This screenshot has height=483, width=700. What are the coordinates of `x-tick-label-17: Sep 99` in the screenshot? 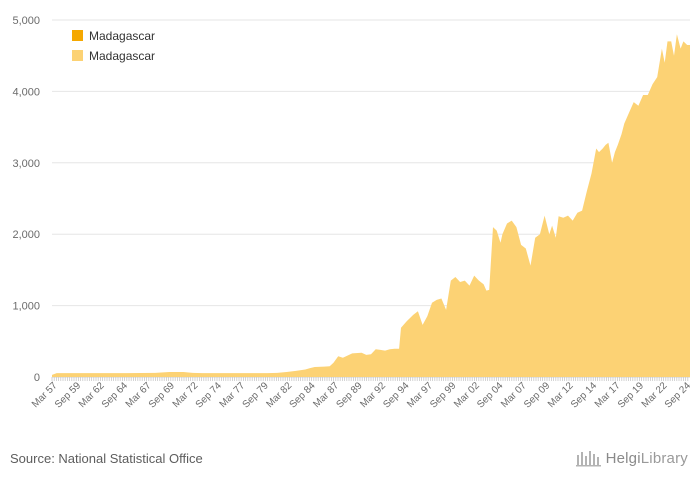 It's located at (443, 395).